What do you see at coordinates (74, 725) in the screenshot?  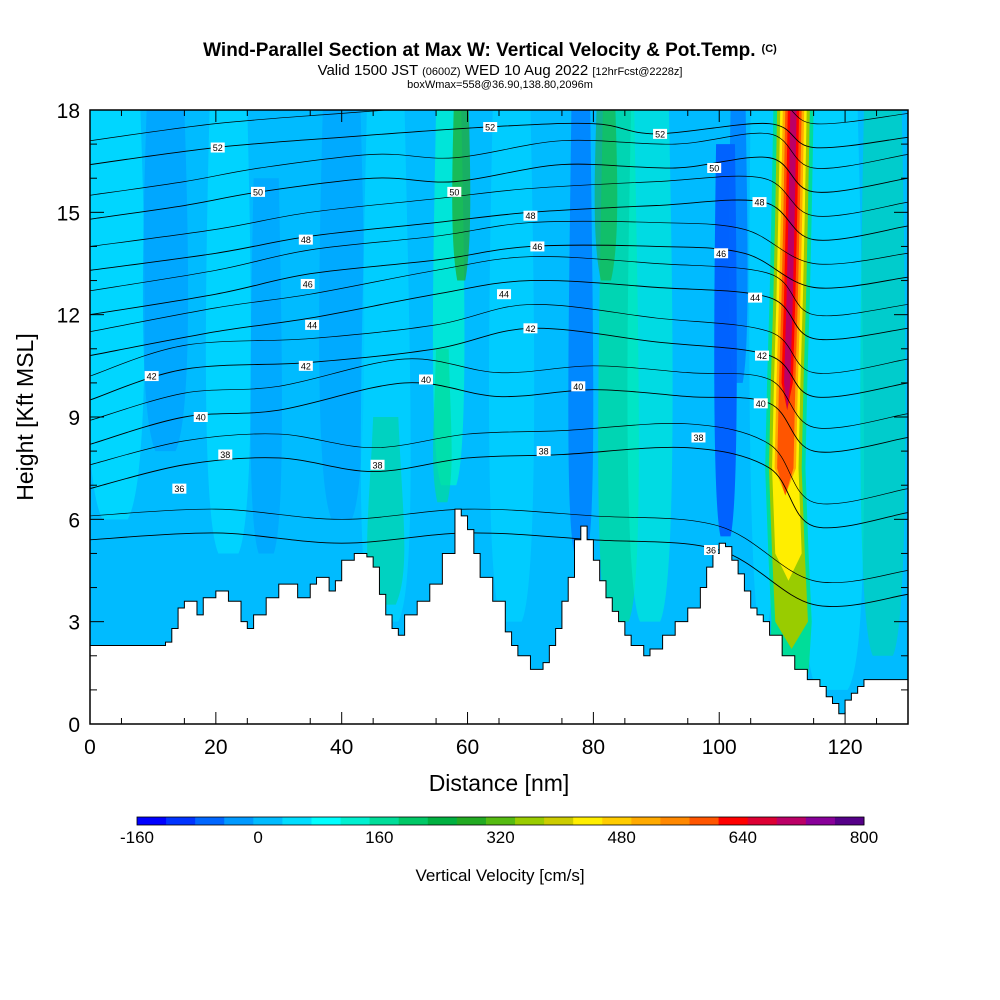 I see `y-tick-label: 0` at bounding box center [74, 725].